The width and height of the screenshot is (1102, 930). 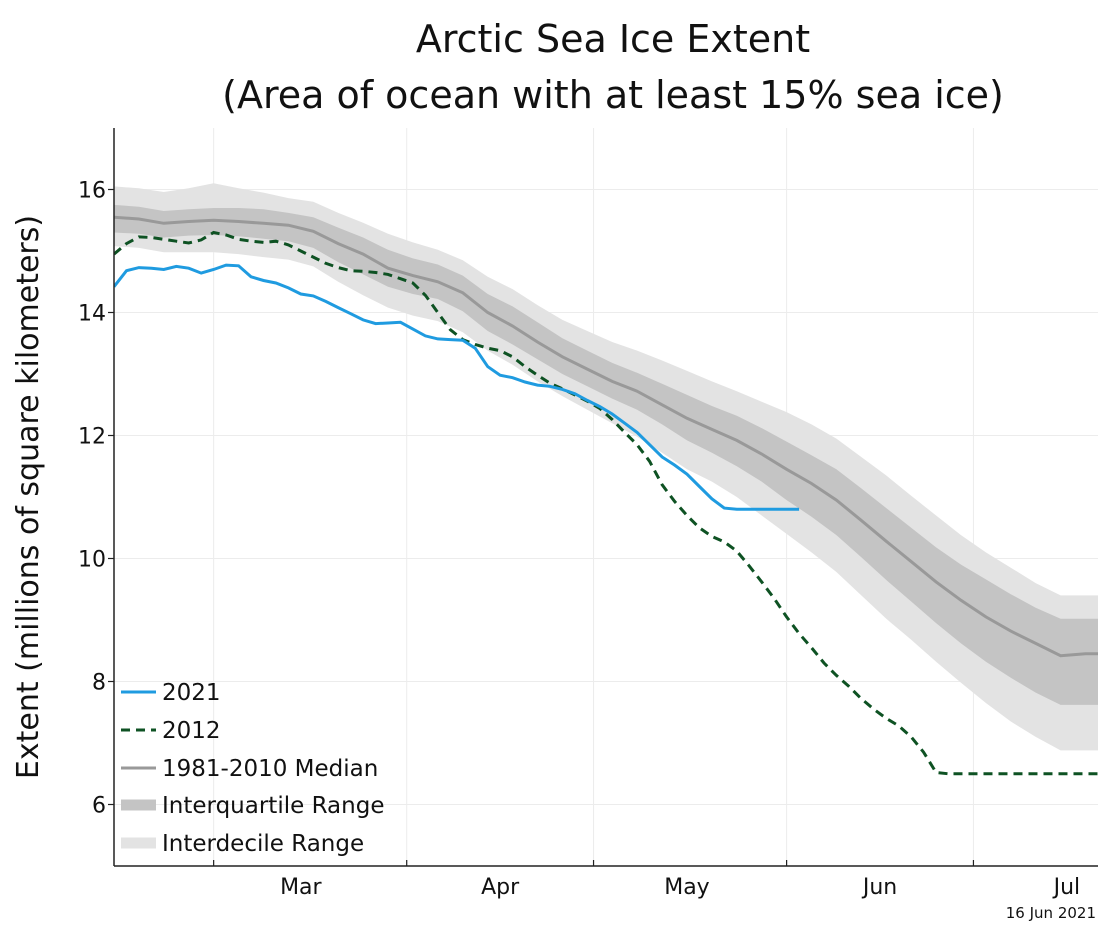 What do you see at coordinates (1051, 913) in the screenshot?
I see `date-stamp: 16 Jun 2021` at bounding box center [1051, 913].